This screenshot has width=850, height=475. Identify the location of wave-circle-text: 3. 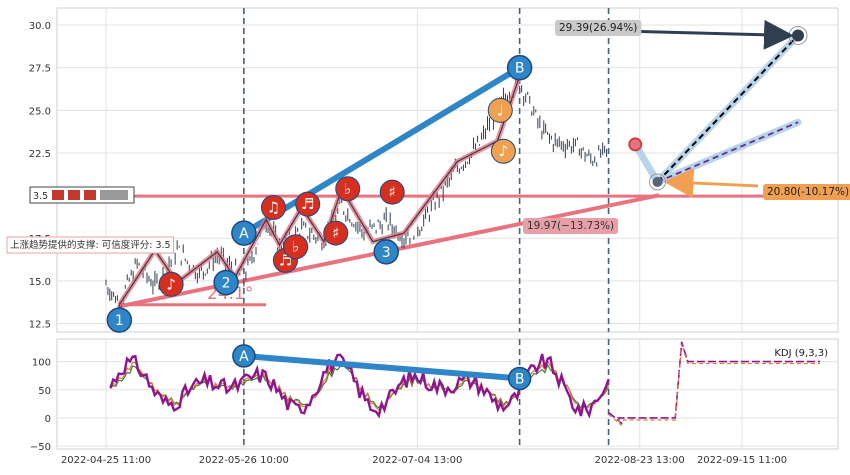
(386, 253).